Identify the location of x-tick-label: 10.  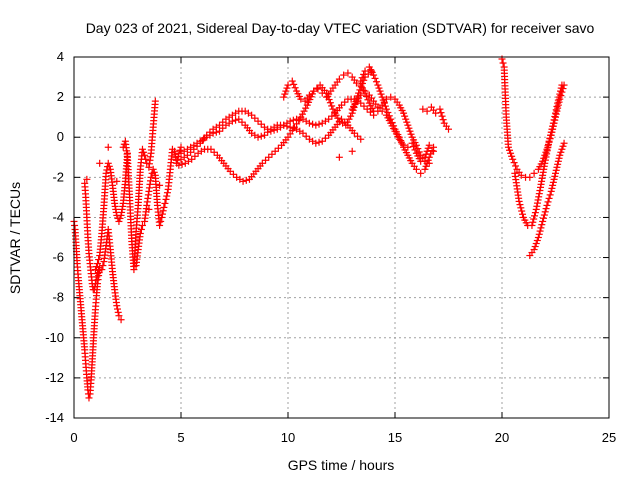
(288, 437).